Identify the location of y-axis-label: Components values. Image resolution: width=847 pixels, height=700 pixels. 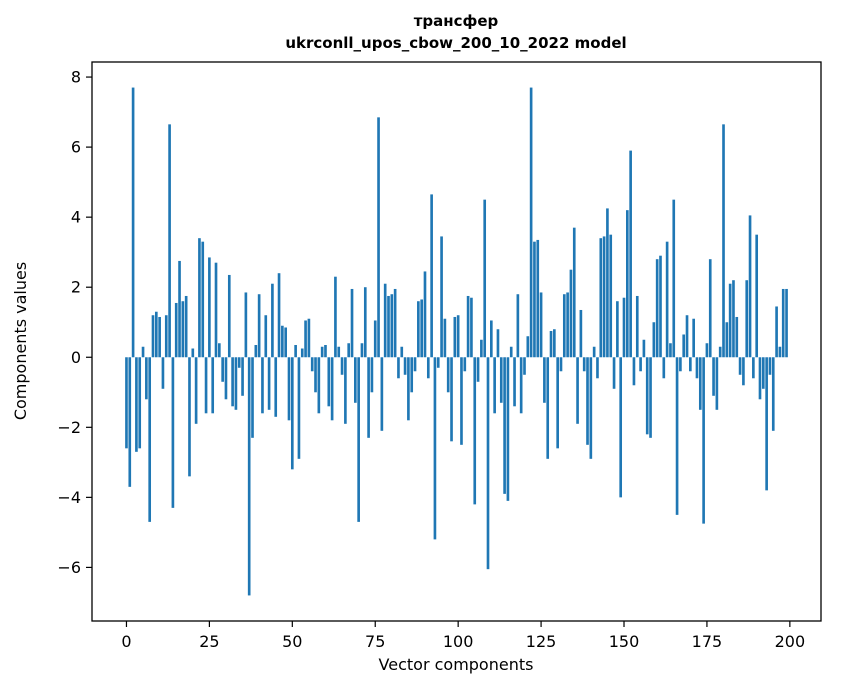
(20, 341).